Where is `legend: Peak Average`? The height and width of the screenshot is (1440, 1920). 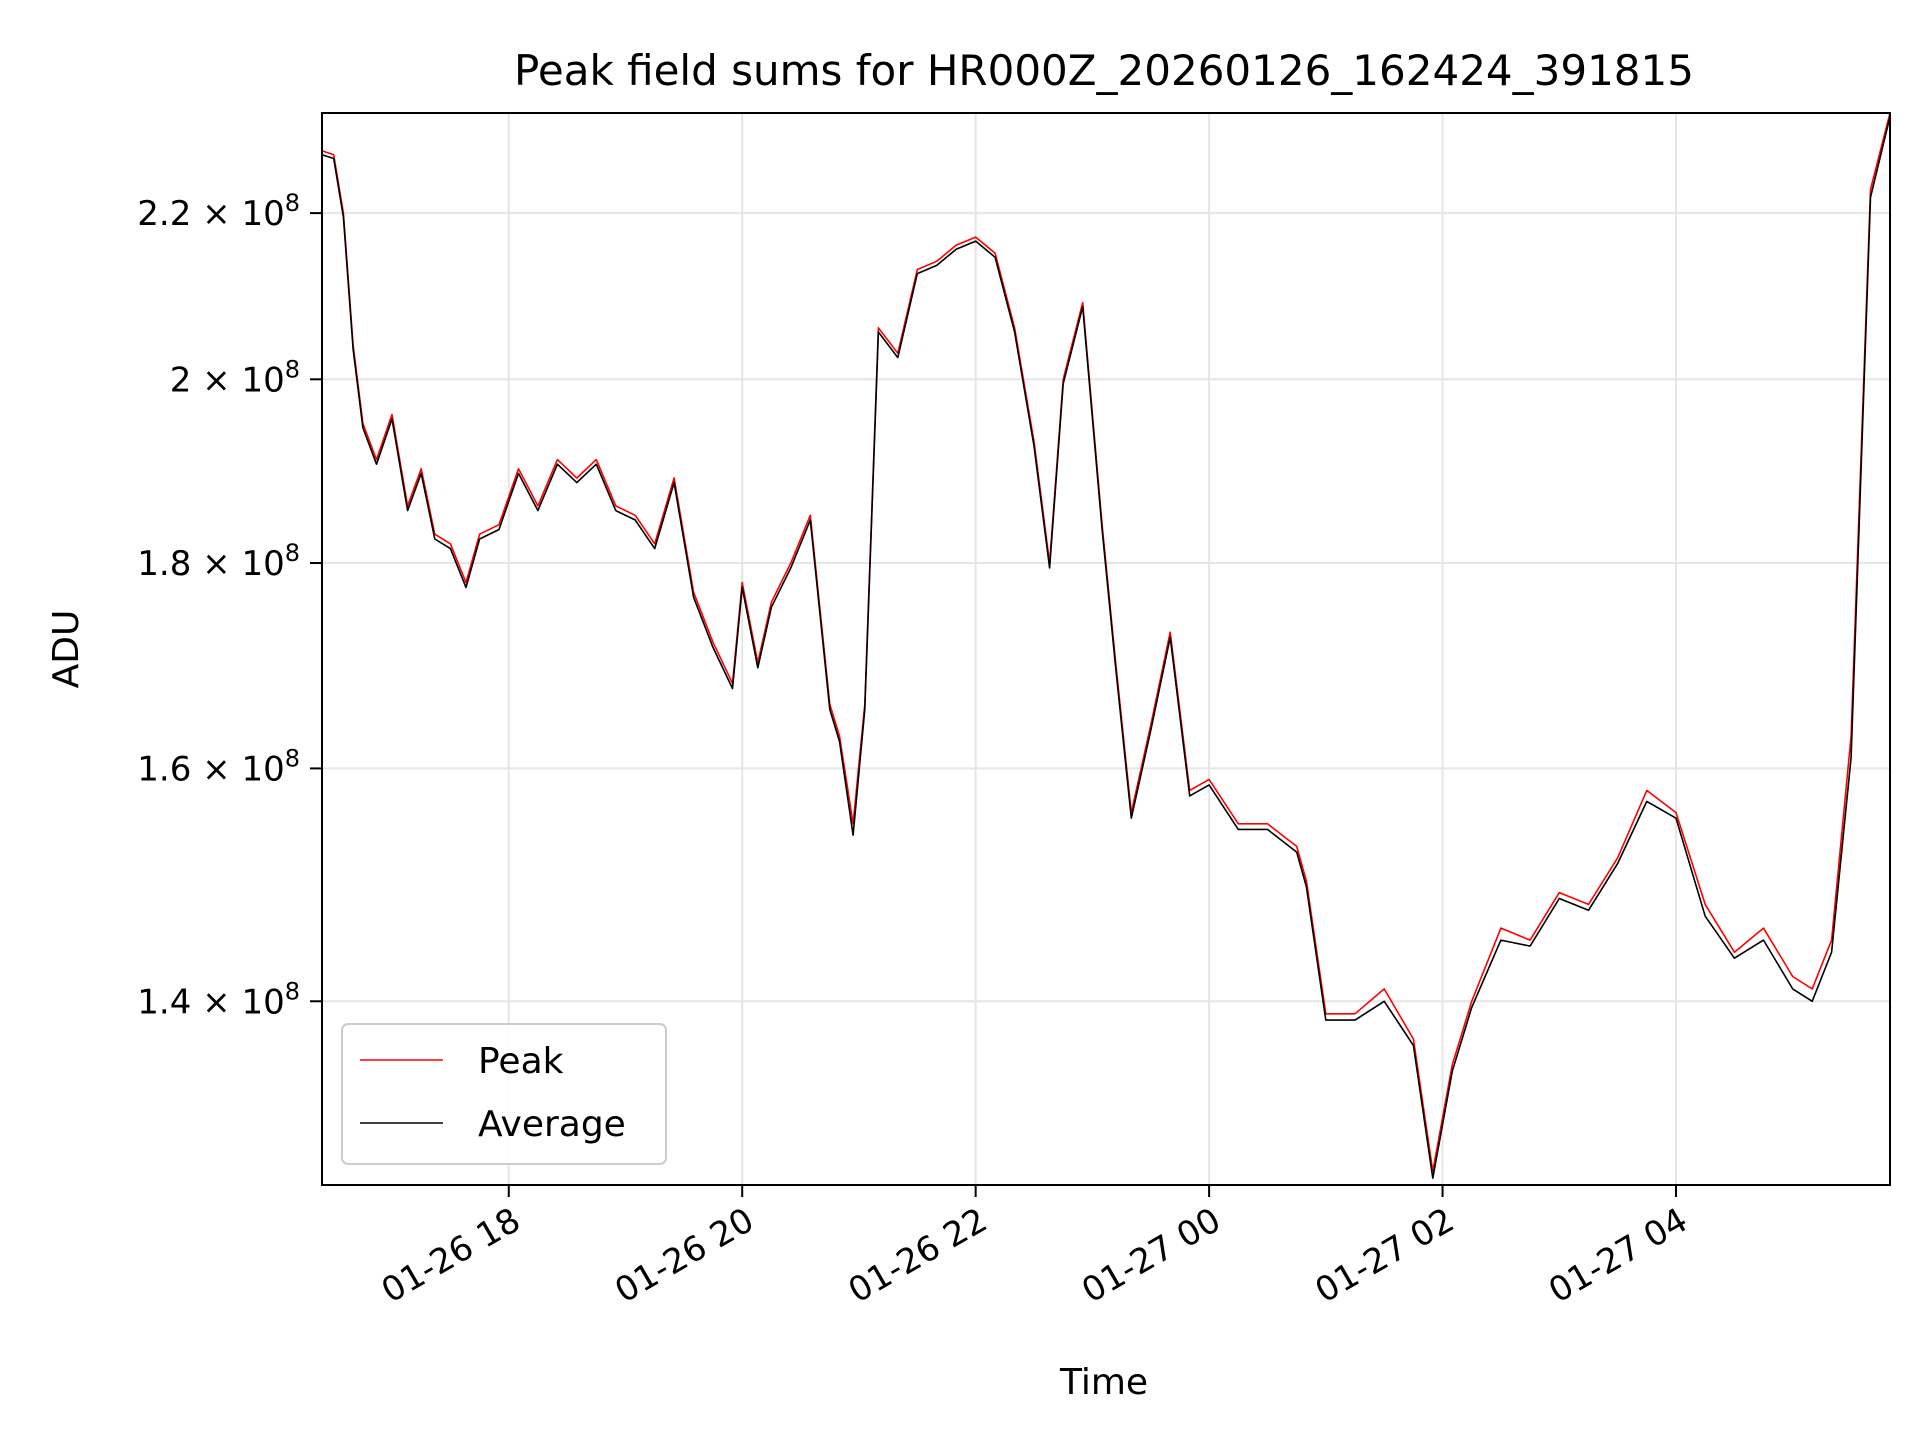
legend: Peak Average is located at coordinates (504, 1094).